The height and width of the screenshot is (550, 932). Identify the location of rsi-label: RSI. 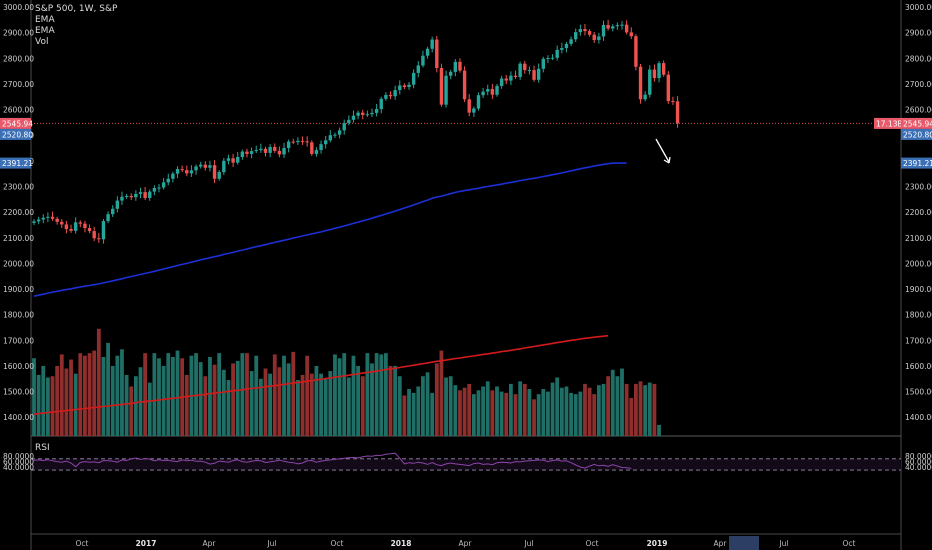
(42, 448).